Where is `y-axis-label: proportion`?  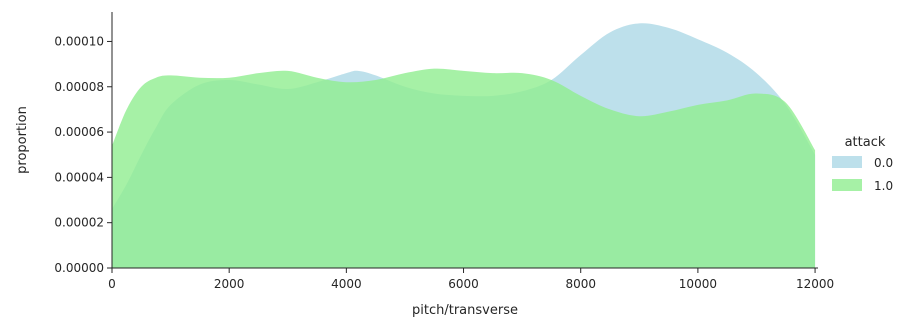 y-axis-label: proportion is located at coordinates (22, 140).